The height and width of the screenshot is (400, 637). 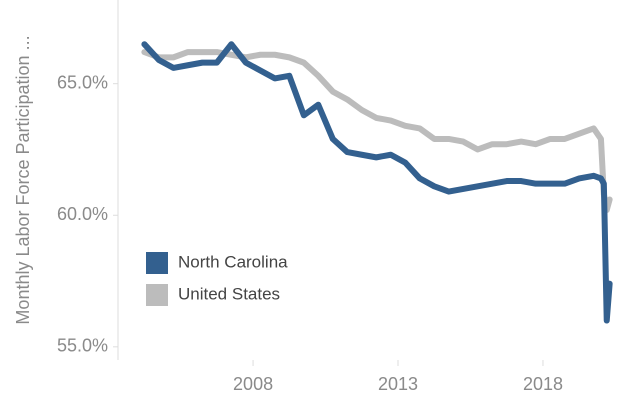 I want to click on legend-label: North Carolina, so click(x=233, y=261).